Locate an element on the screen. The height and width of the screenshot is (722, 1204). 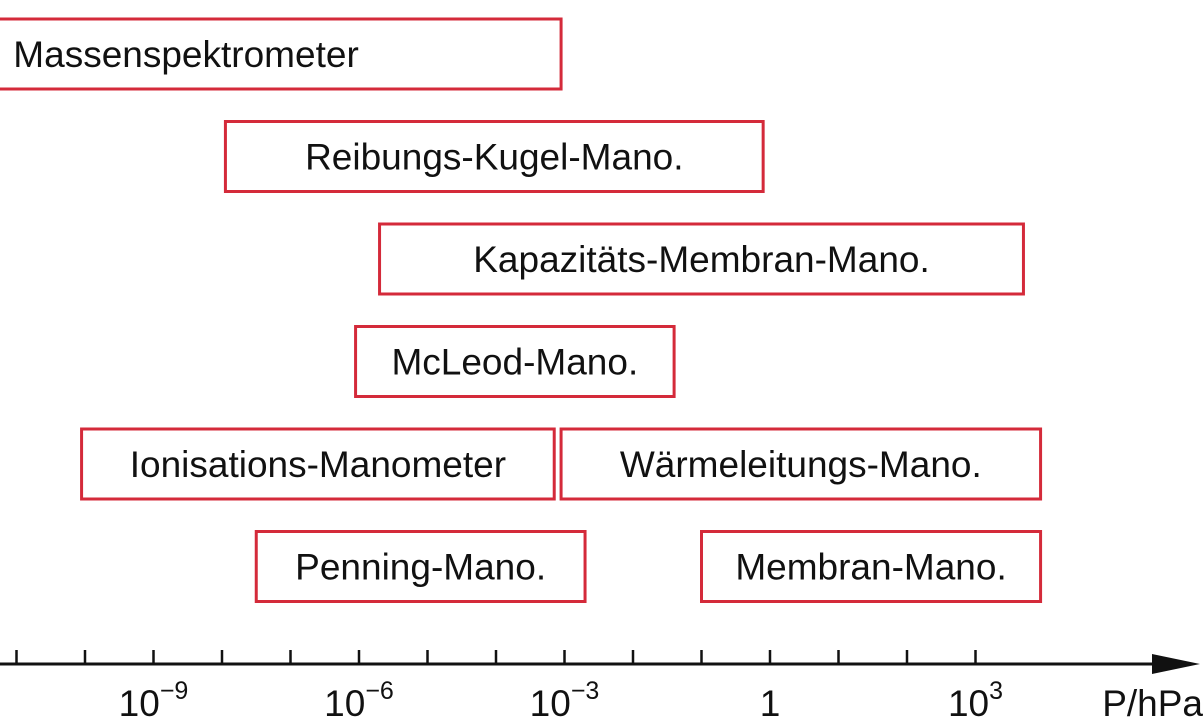
tick-label-exponent: −3 is located at coordinates (585, 691).